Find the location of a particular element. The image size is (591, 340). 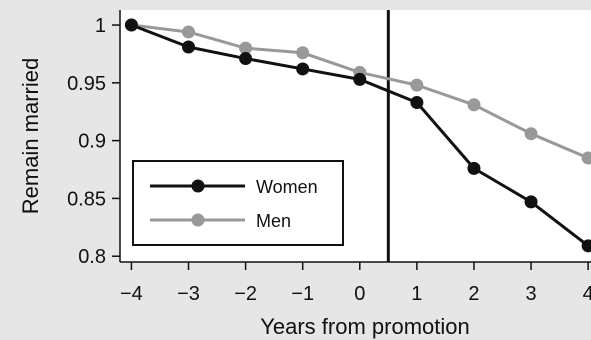

legend-marker-women is located at coordinates (198, 186).